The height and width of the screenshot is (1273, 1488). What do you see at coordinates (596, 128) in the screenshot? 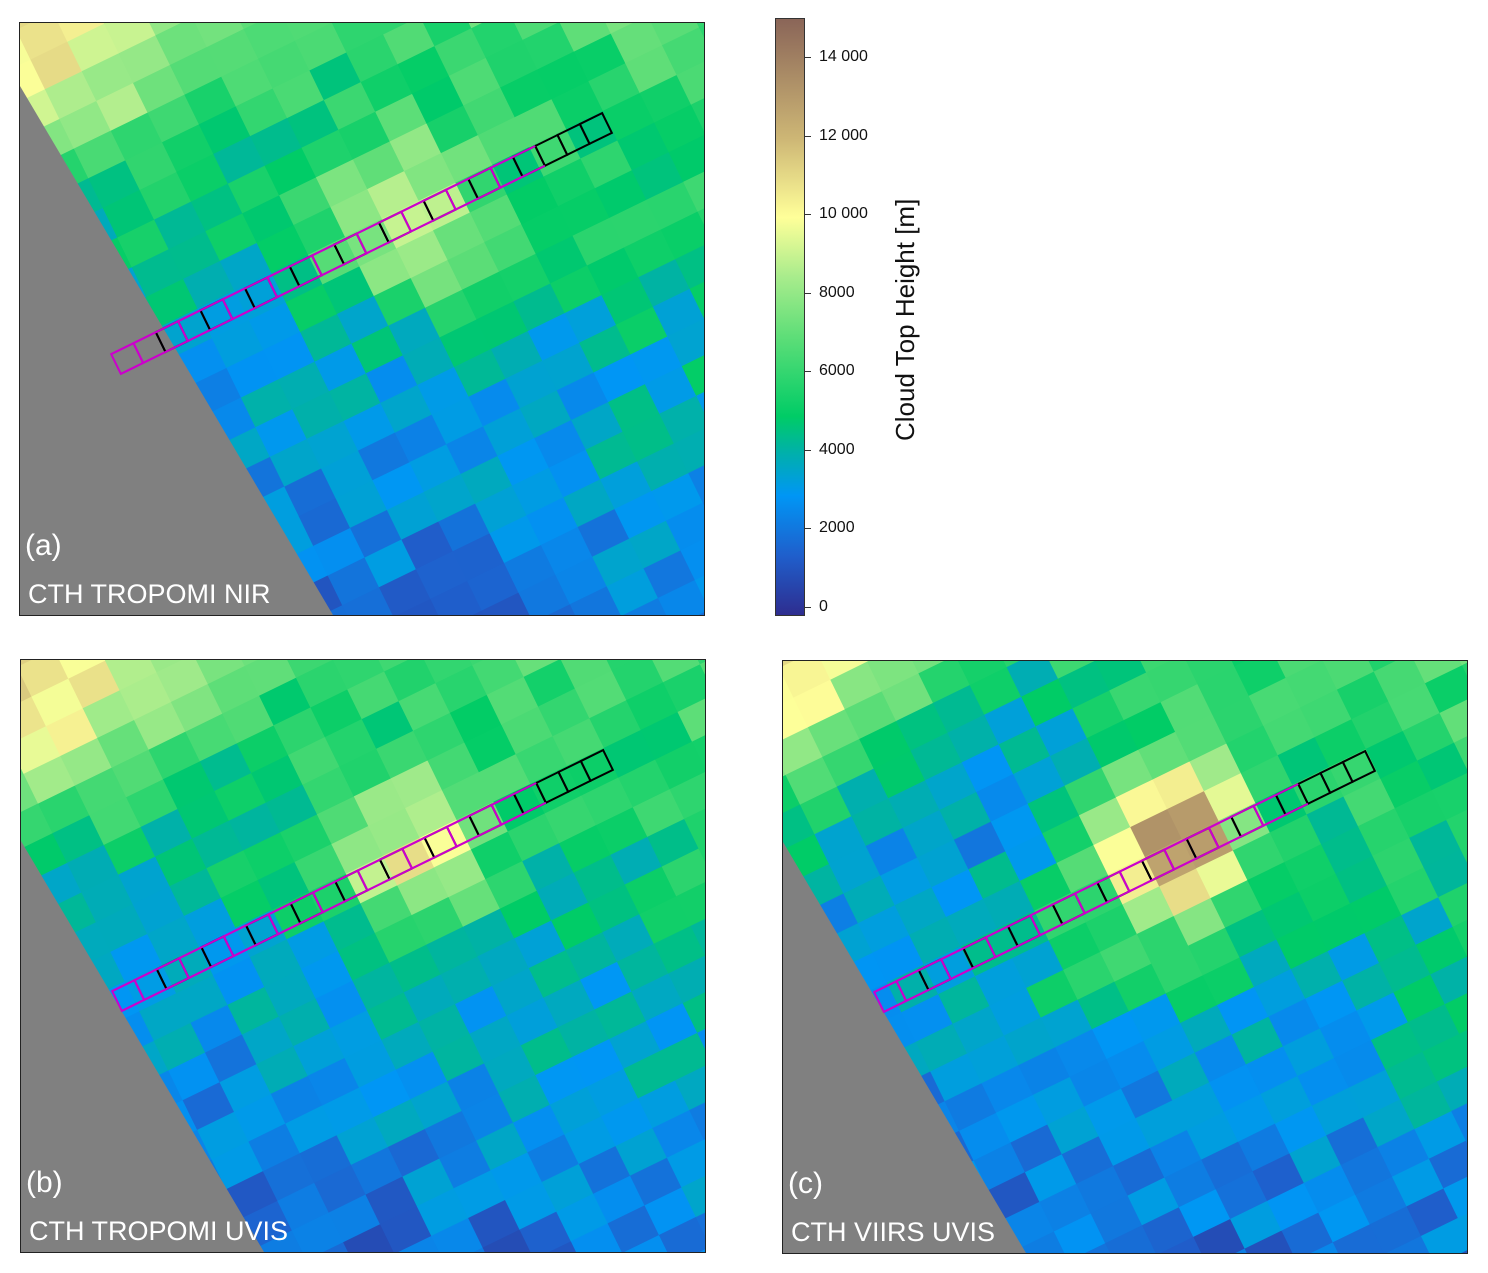
I see `track-pixel` at bounding box center [596, 128].